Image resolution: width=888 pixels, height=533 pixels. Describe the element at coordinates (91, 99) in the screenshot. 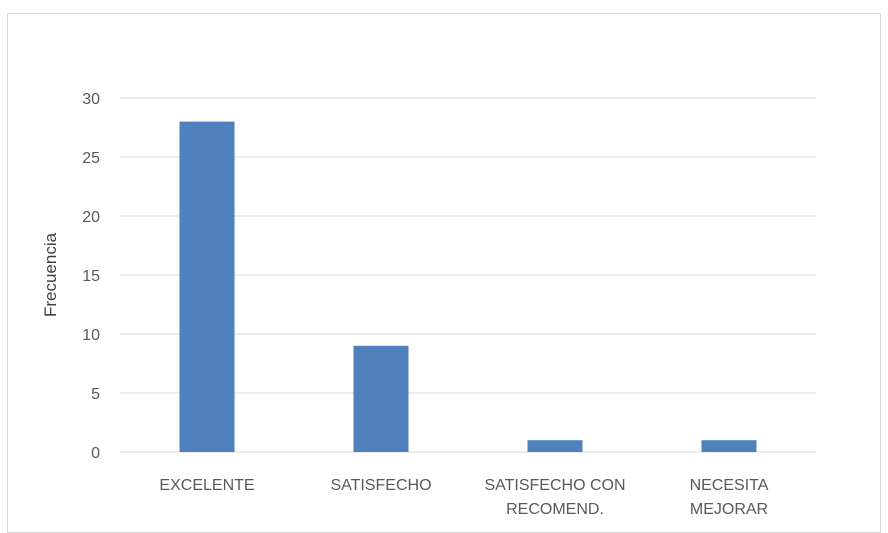

I see `y-tick-label: 30` at that location.